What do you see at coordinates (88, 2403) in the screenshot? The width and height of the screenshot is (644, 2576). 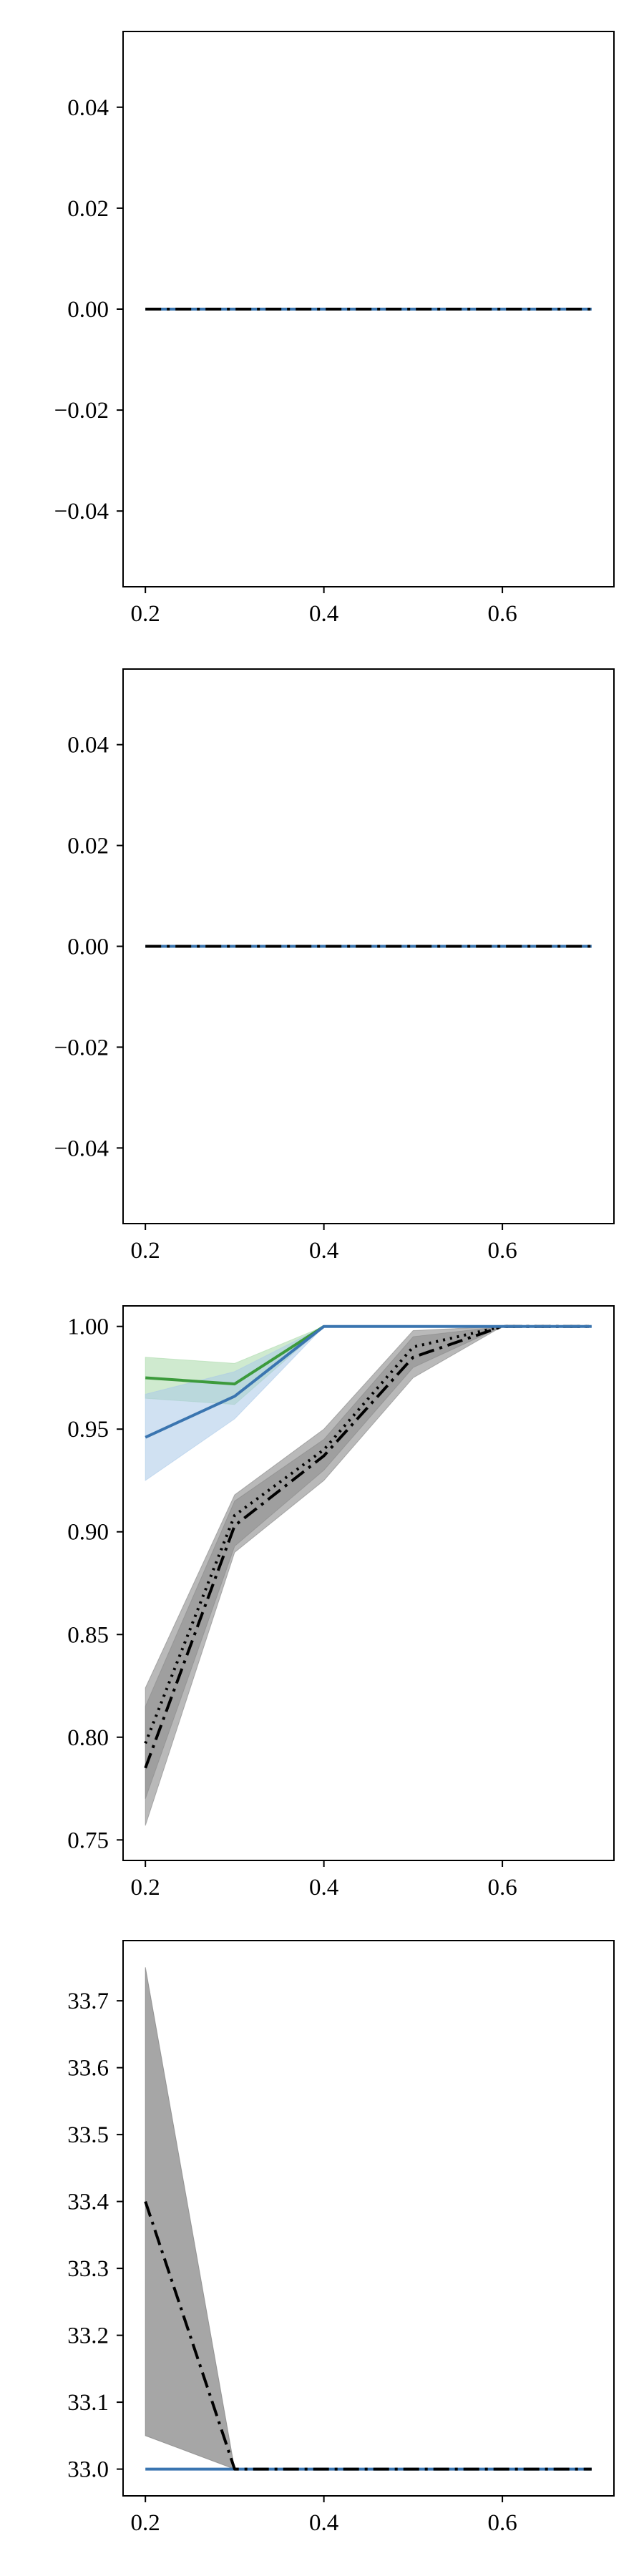 I see `y-tick-label: 33.1` at bounding box center [88, 2403].